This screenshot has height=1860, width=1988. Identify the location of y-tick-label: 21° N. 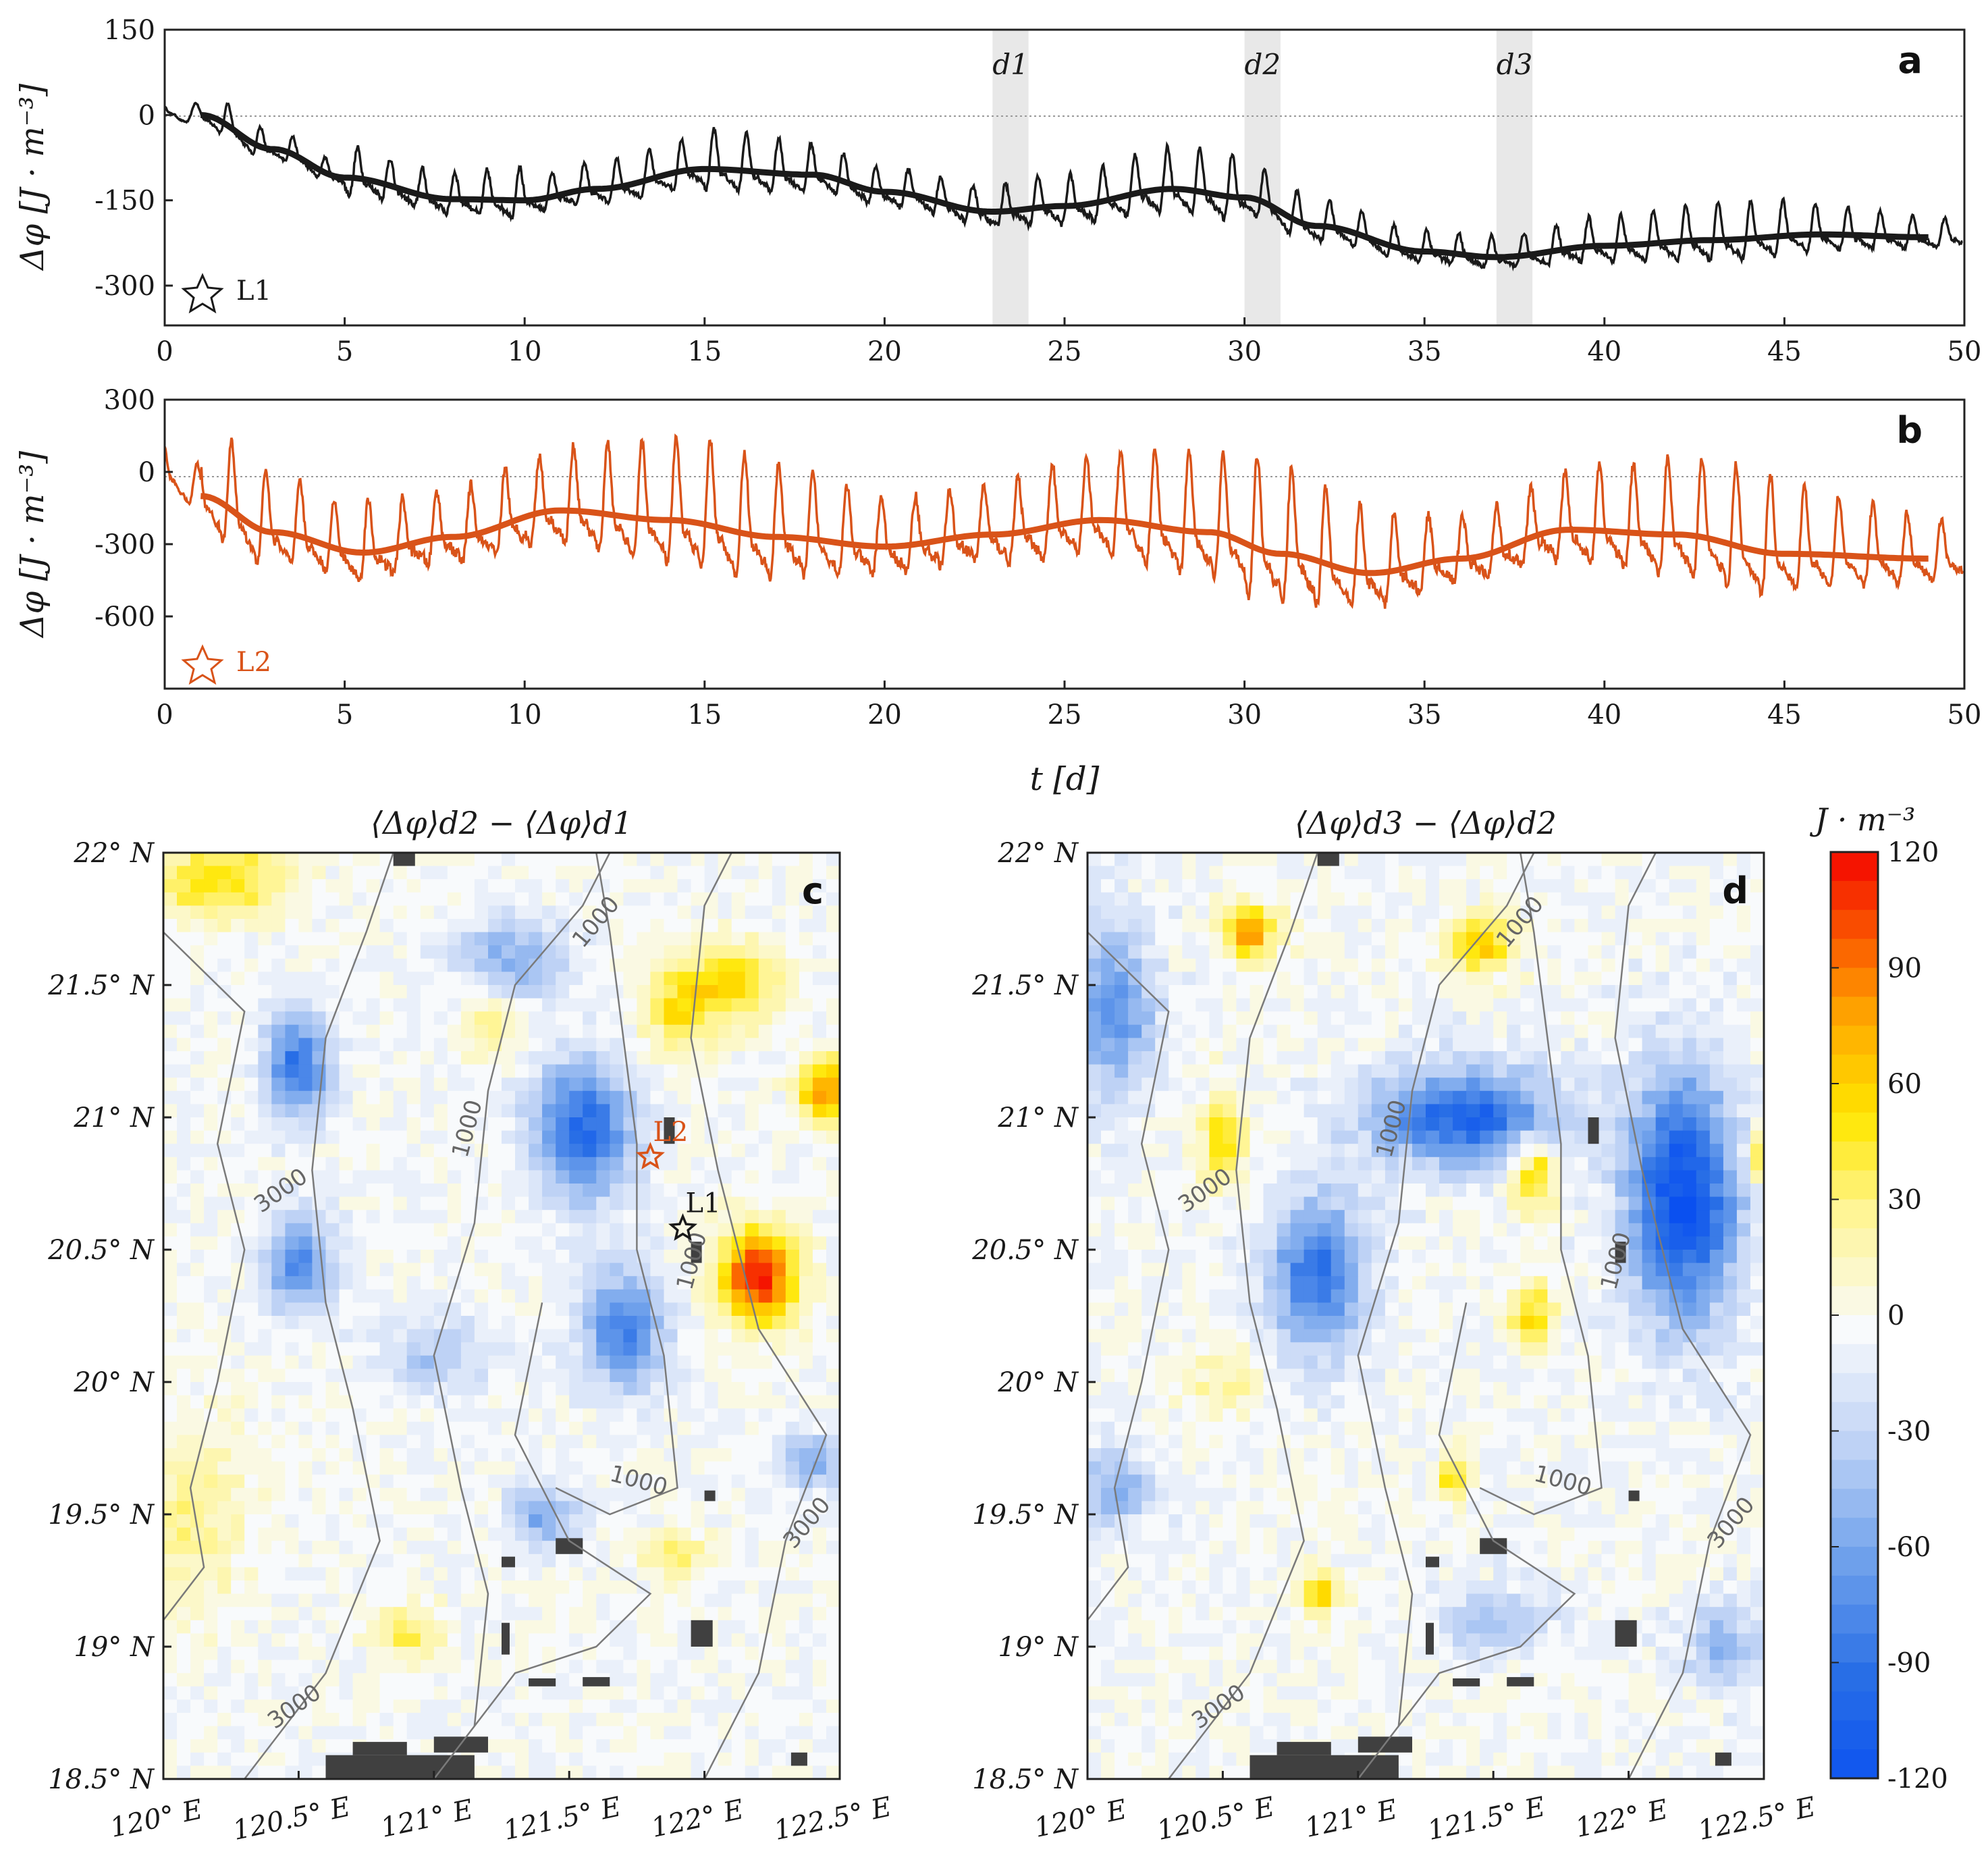
(114, 1118).